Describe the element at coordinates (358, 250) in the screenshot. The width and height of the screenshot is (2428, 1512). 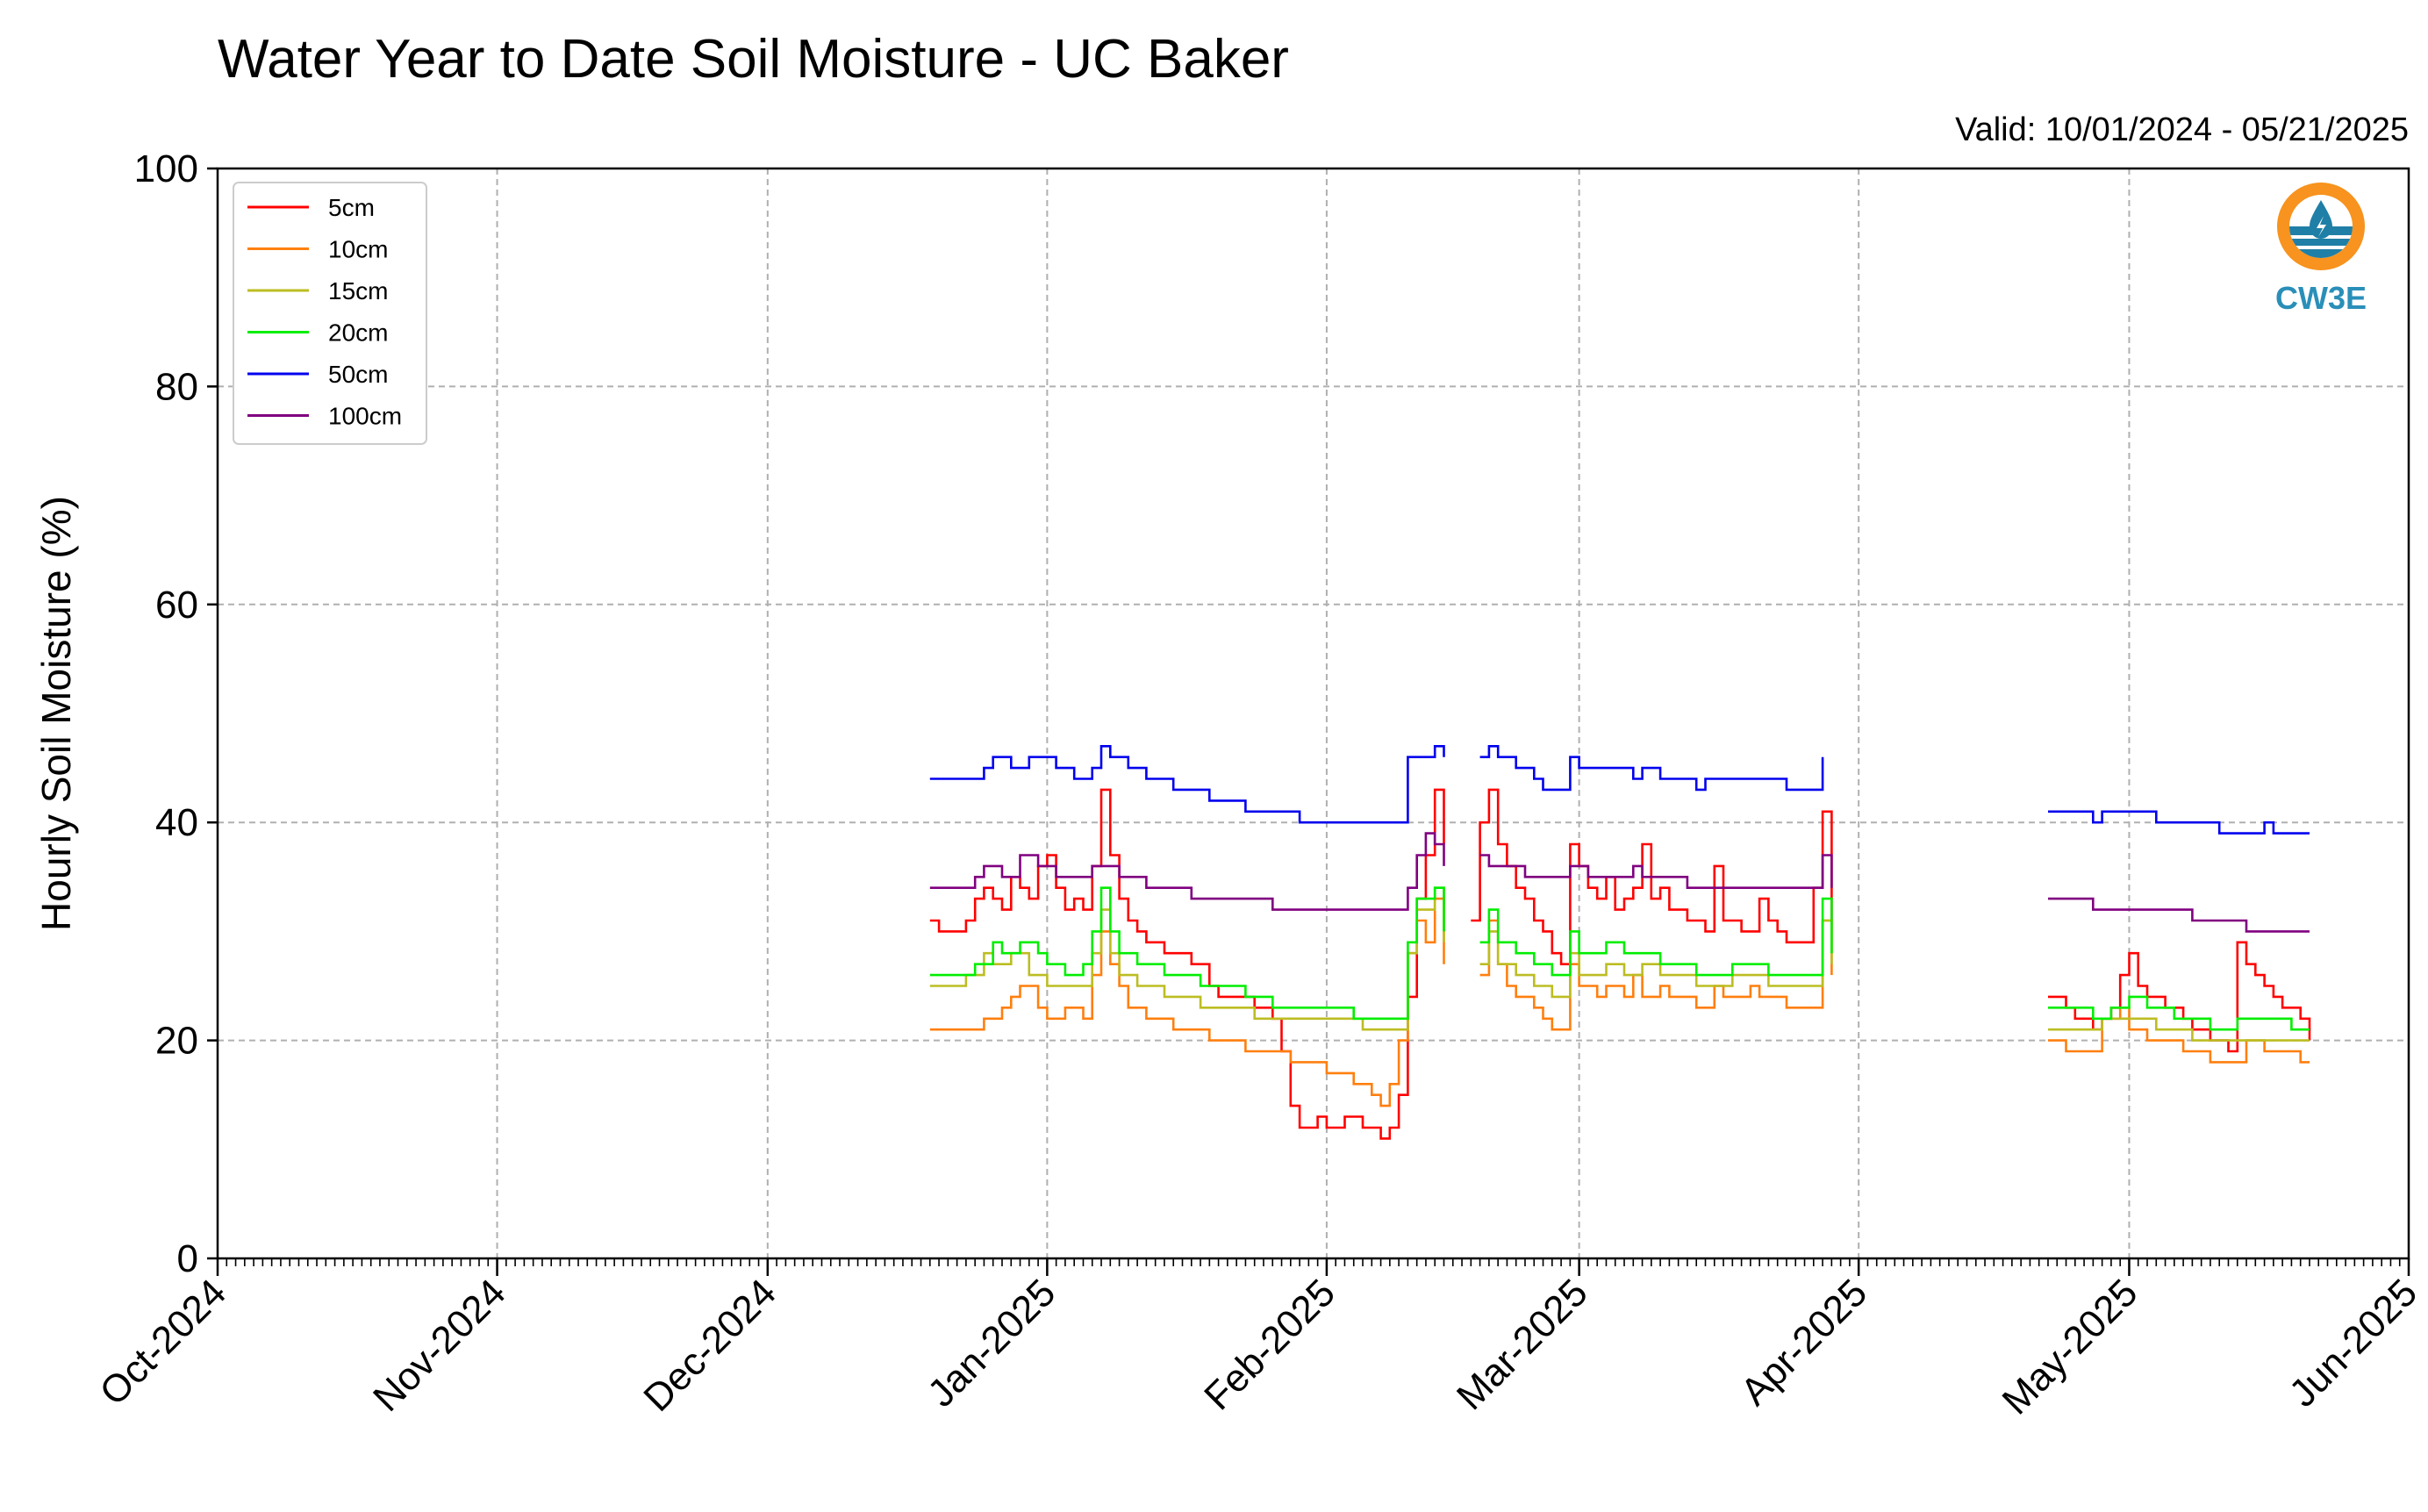
I see `legend-label-10cm: 10cm` at that location.